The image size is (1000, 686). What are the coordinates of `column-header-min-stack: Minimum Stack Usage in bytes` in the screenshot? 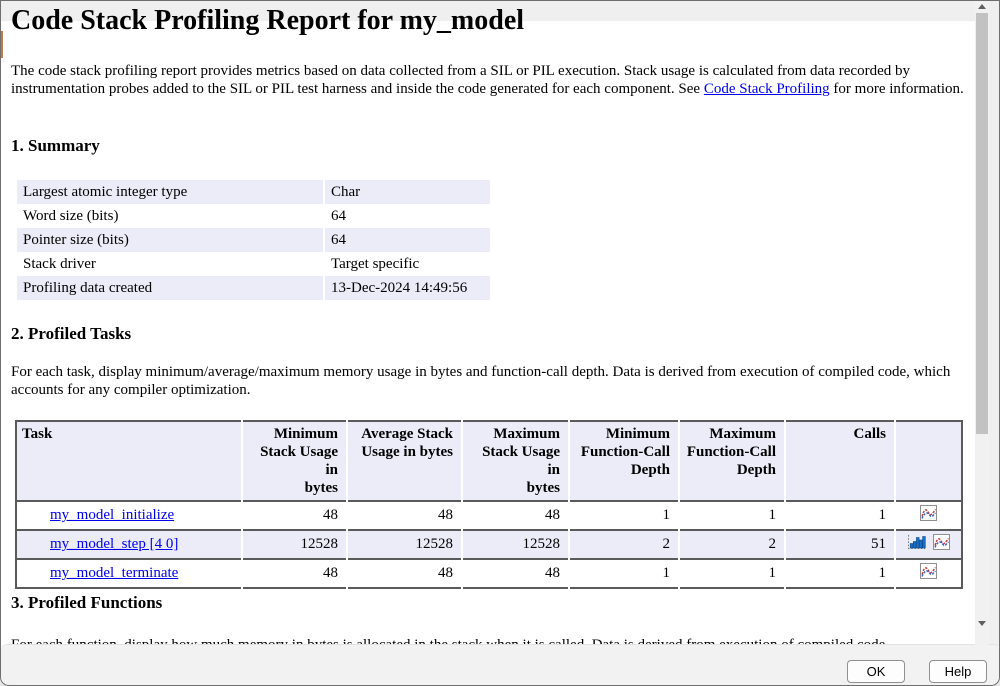 It's located at (294, 461).